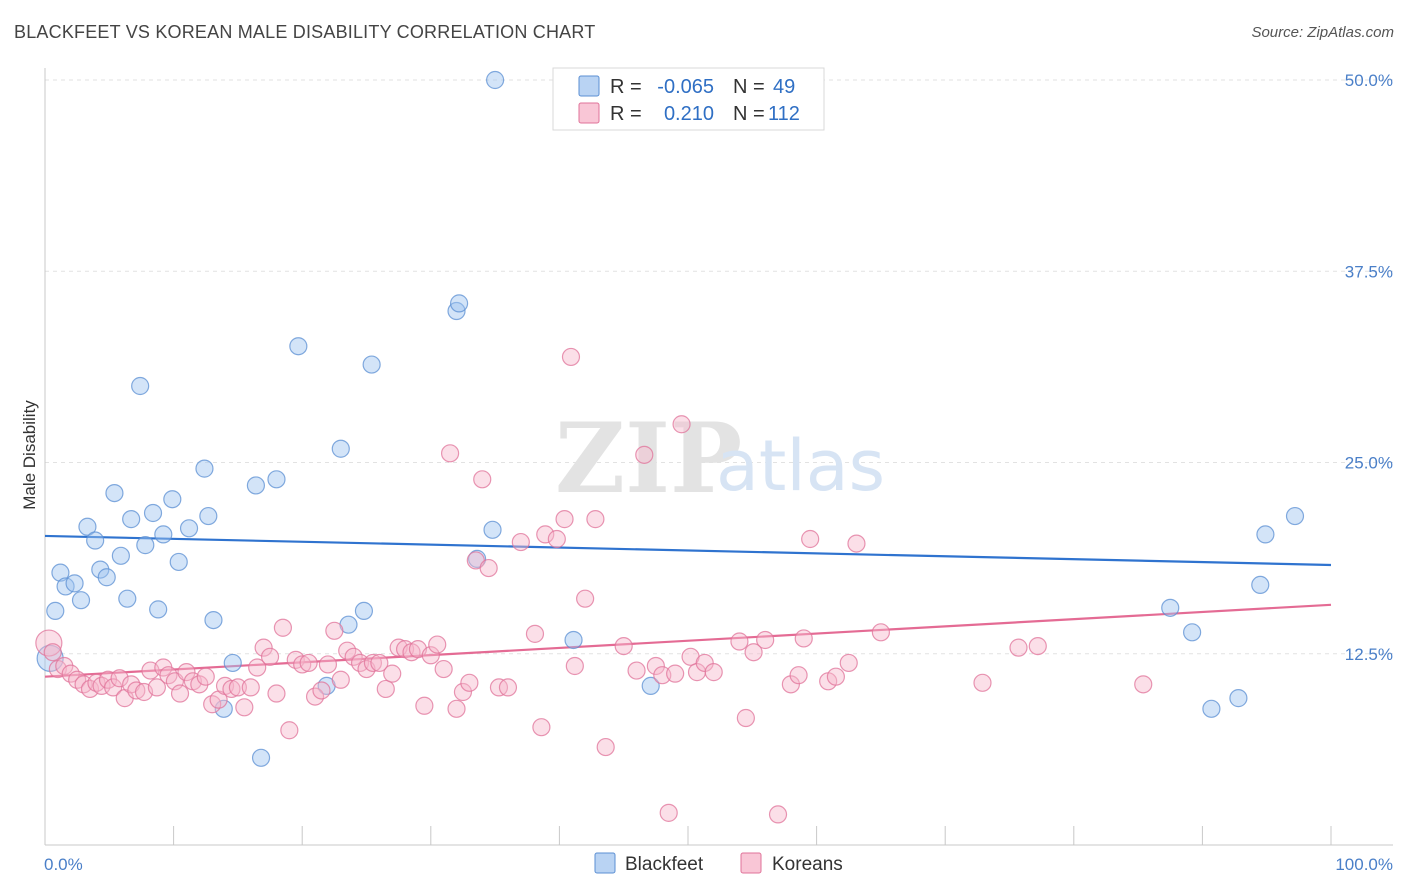 The height and width of the screenshot is (892, 1406). I want to click on legend-blackfeet-swatch, so click(605, 863).